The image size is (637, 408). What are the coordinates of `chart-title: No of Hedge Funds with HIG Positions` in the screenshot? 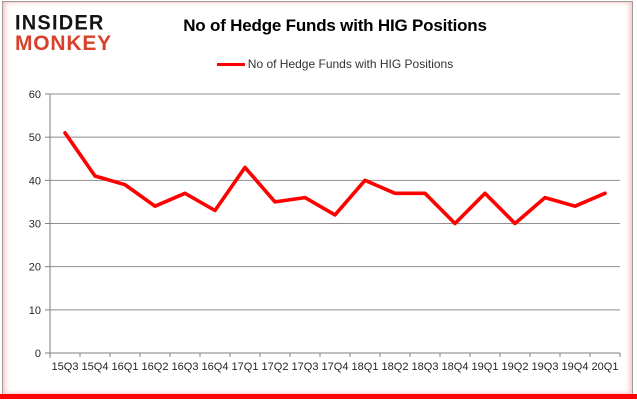 It's located at (335, 25).